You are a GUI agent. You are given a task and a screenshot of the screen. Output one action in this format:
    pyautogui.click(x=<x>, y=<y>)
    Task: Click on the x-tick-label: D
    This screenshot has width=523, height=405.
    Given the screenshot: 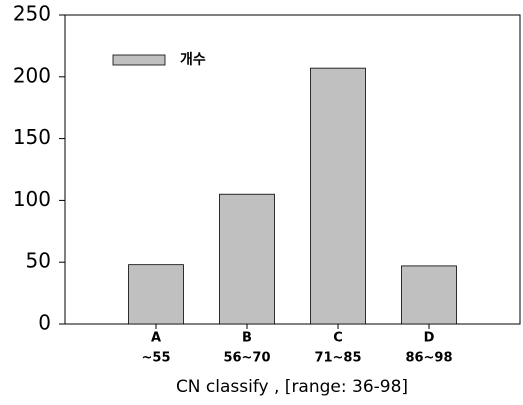 What is the action you would take?
    pyautogui.click(x=429, y=338)
    